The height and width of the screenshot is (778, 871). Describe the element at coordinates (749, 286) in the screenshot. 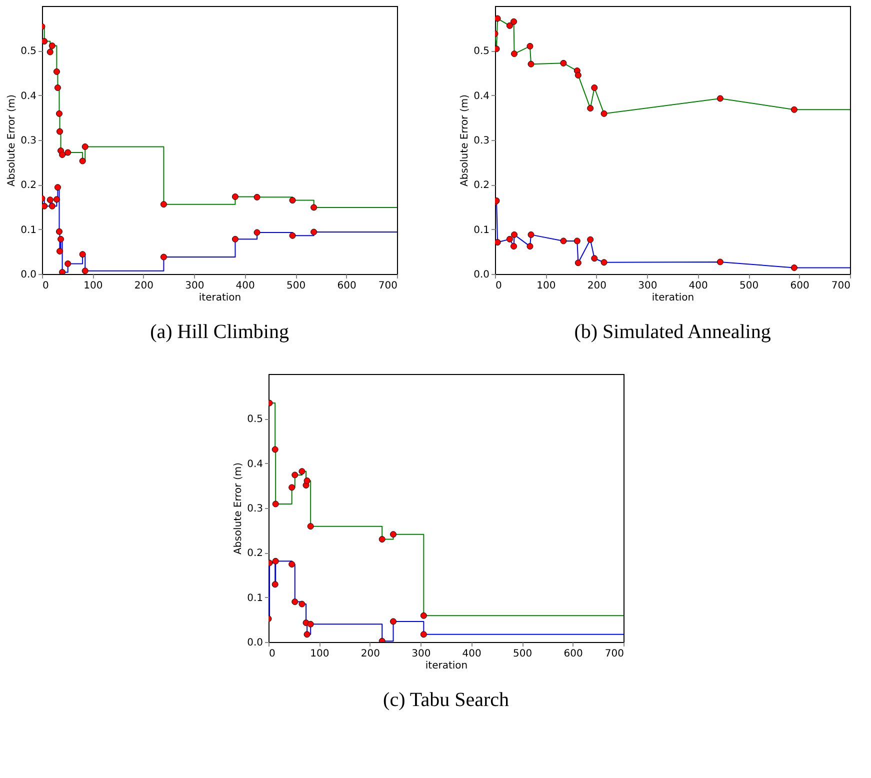

I see `x-tick-label: 500` at that location.